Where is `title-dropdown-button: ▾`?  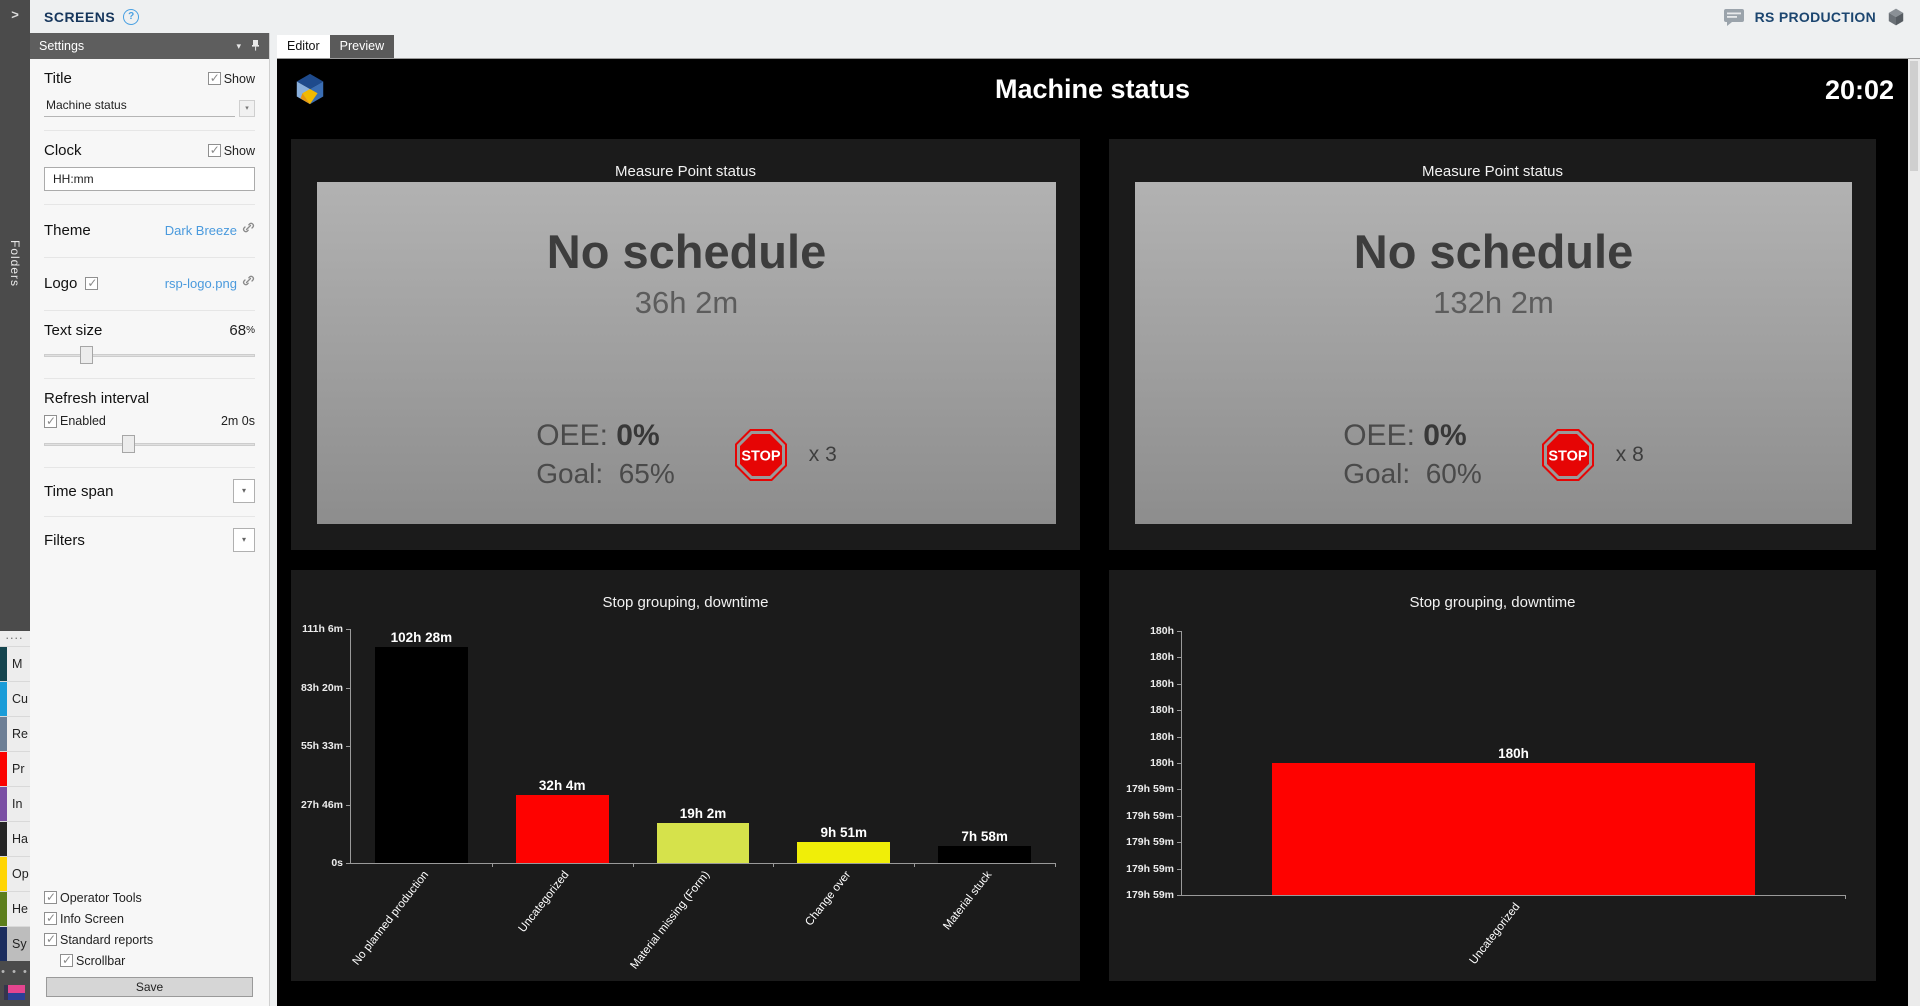 title-dropdown-button: ▾ is located at coordinates (247, 108).